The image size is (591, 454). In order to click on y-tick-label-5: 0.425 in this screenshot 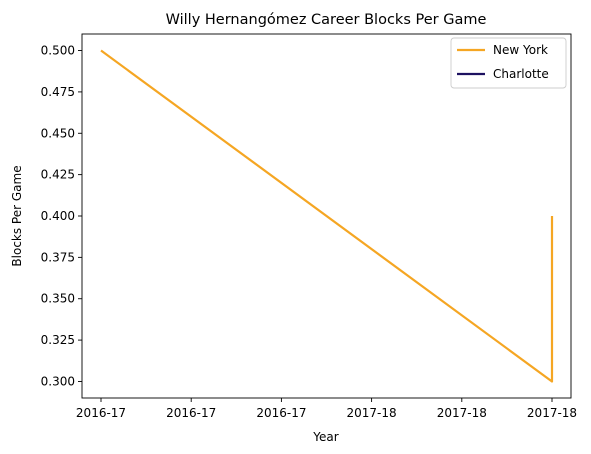, I will do `click(58, 175)`.